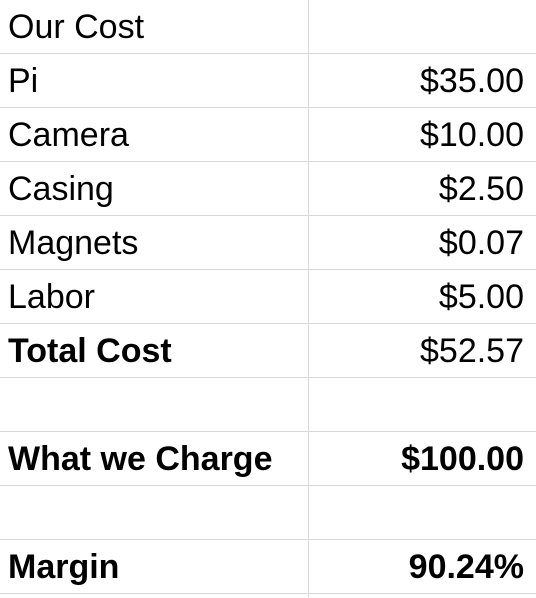  I want to click on cell-charge-value: $100.00, so click(422, 459).